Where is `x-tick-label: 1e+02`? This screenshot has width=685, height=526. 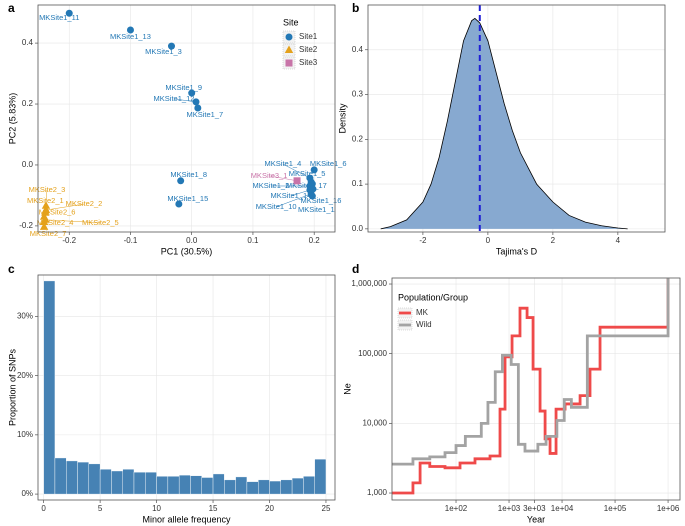 x-tick-label: 1e+02 is located at coordinates (456, 508).